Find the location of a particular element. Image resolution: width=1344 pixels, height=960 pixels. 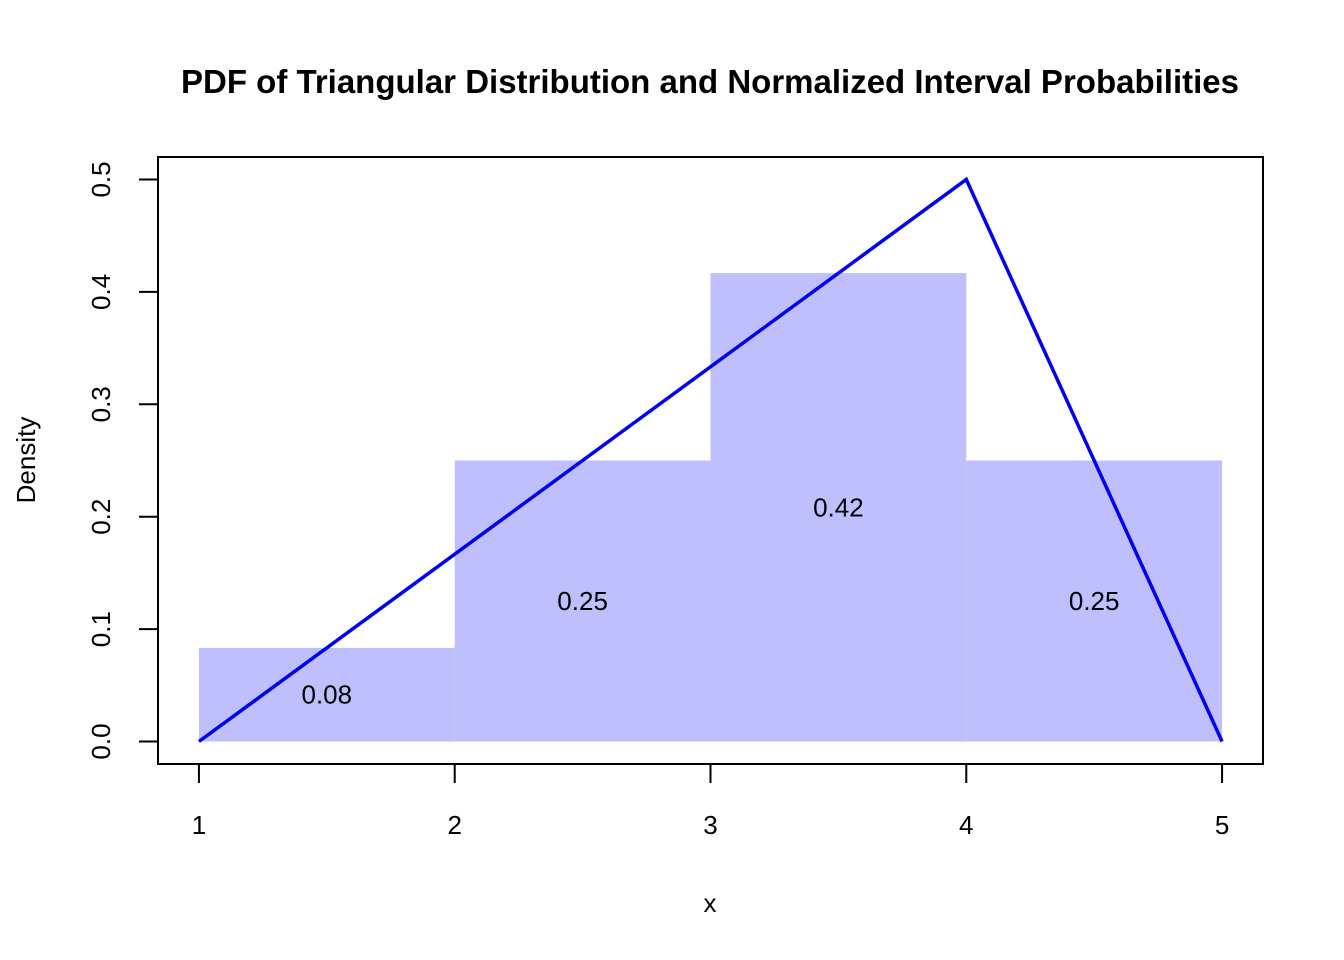

y-tick-label-5: 0.4 is located at coordinates (101, 292).